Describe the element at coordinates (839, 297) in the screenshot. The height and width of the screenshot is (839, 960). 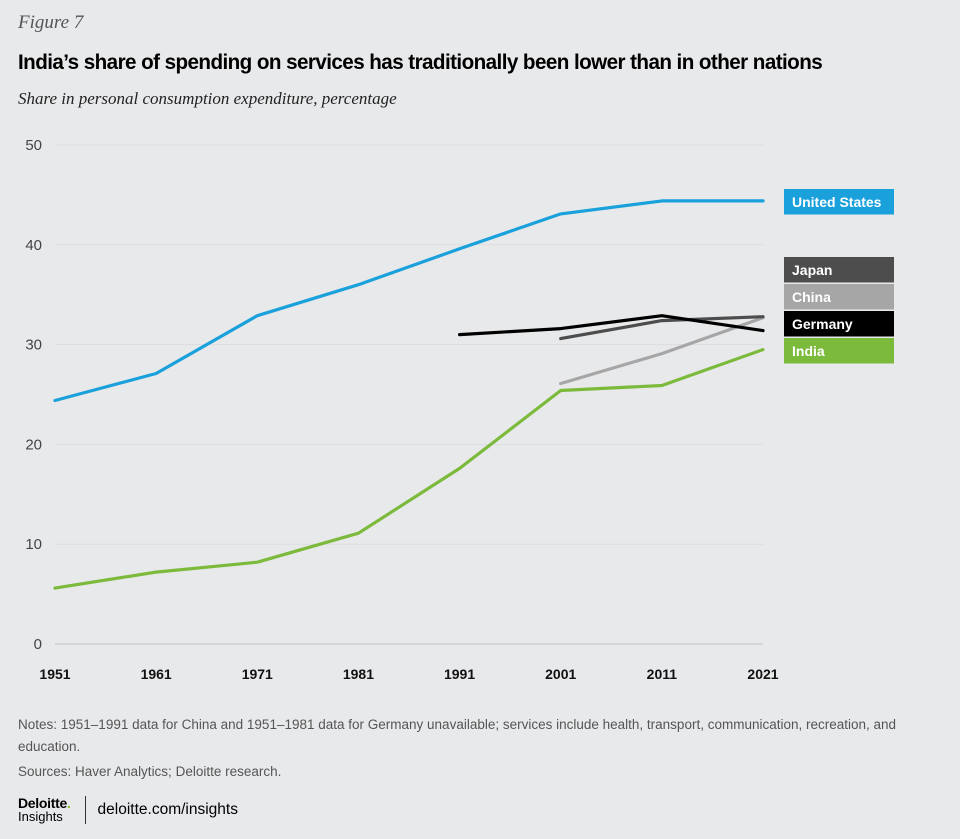
I see `legend-swatch-china` at that location.